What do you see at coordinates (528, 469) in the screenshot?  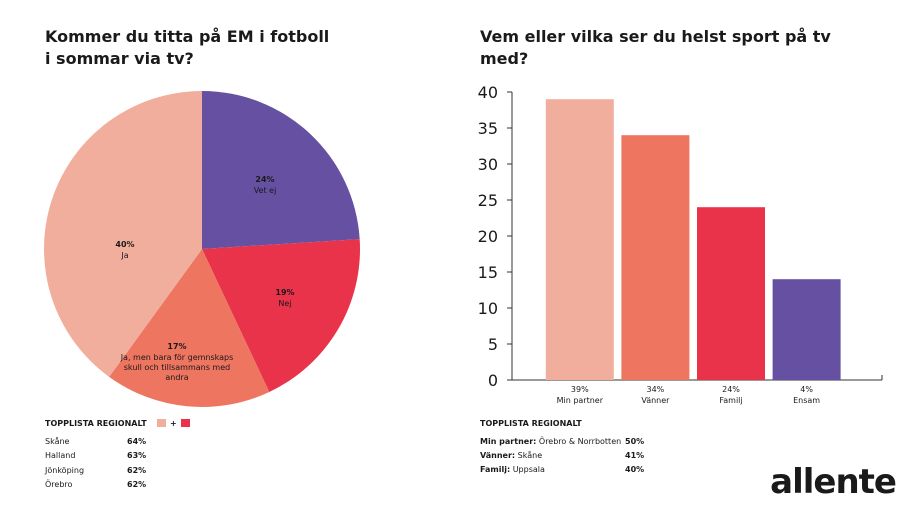 I see `list-place: Uppsala` at bounding box center [528, 469].